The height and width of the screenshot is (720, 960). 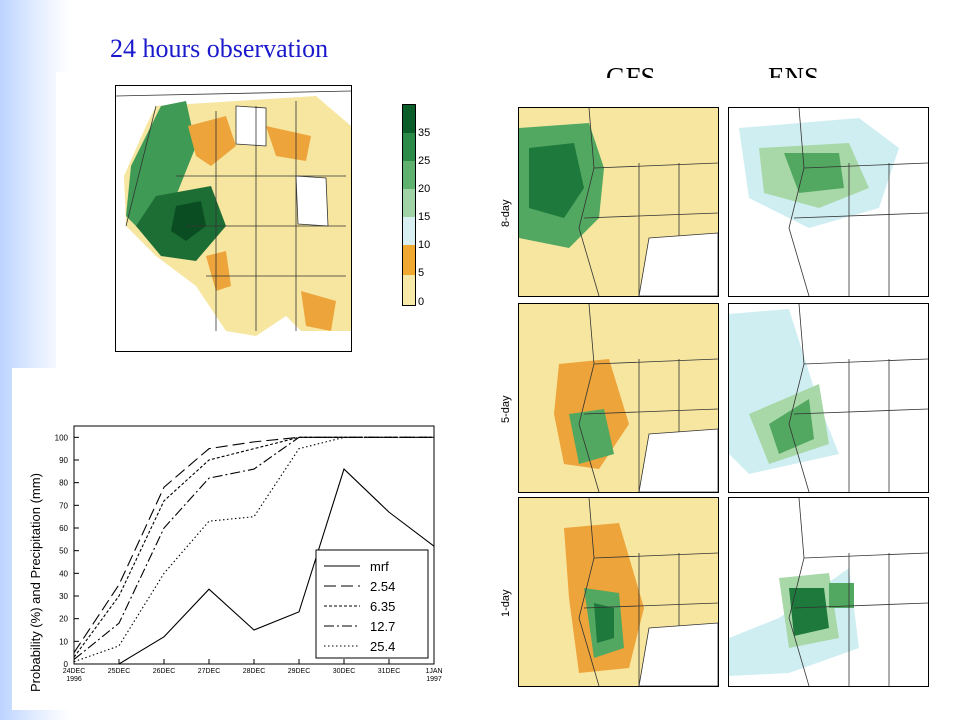 What do you see at coordinates (506, 409) in the screenshot?
I see `forecast-row-label: 5-day` at bounding box center [506, 409].